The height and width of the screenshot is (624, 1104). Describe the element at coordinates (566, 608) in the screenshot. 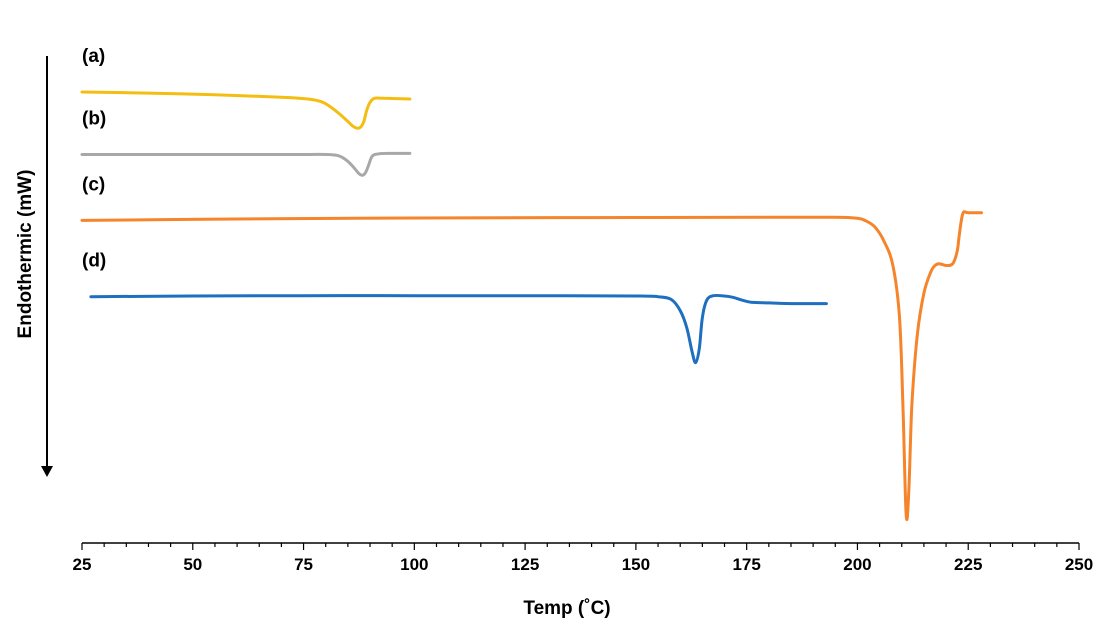

I see `x-axis-title: Temp (˚C)` at that location.